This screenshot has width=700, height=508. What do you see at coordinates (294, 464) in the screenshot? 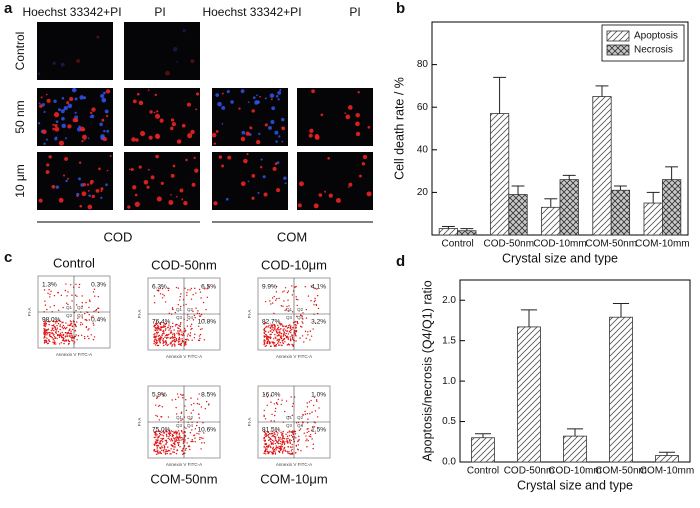
I see `flow-axis-label: Annexin V FITC-A` at bounding box center [294, 464].